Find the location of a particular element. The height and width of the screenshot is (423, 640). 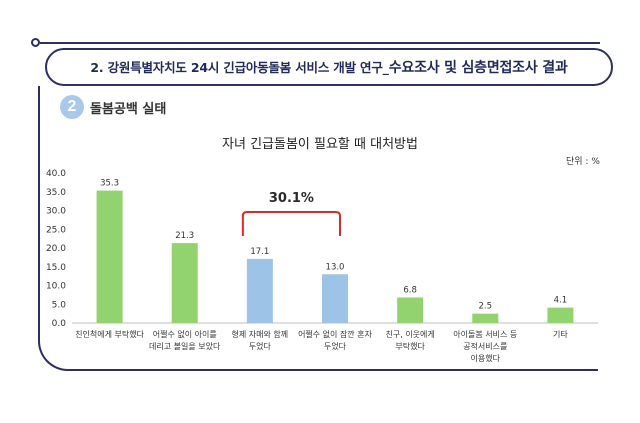

category-label-5: 친구, 이웃에게 is located at coordinates (410, 334).